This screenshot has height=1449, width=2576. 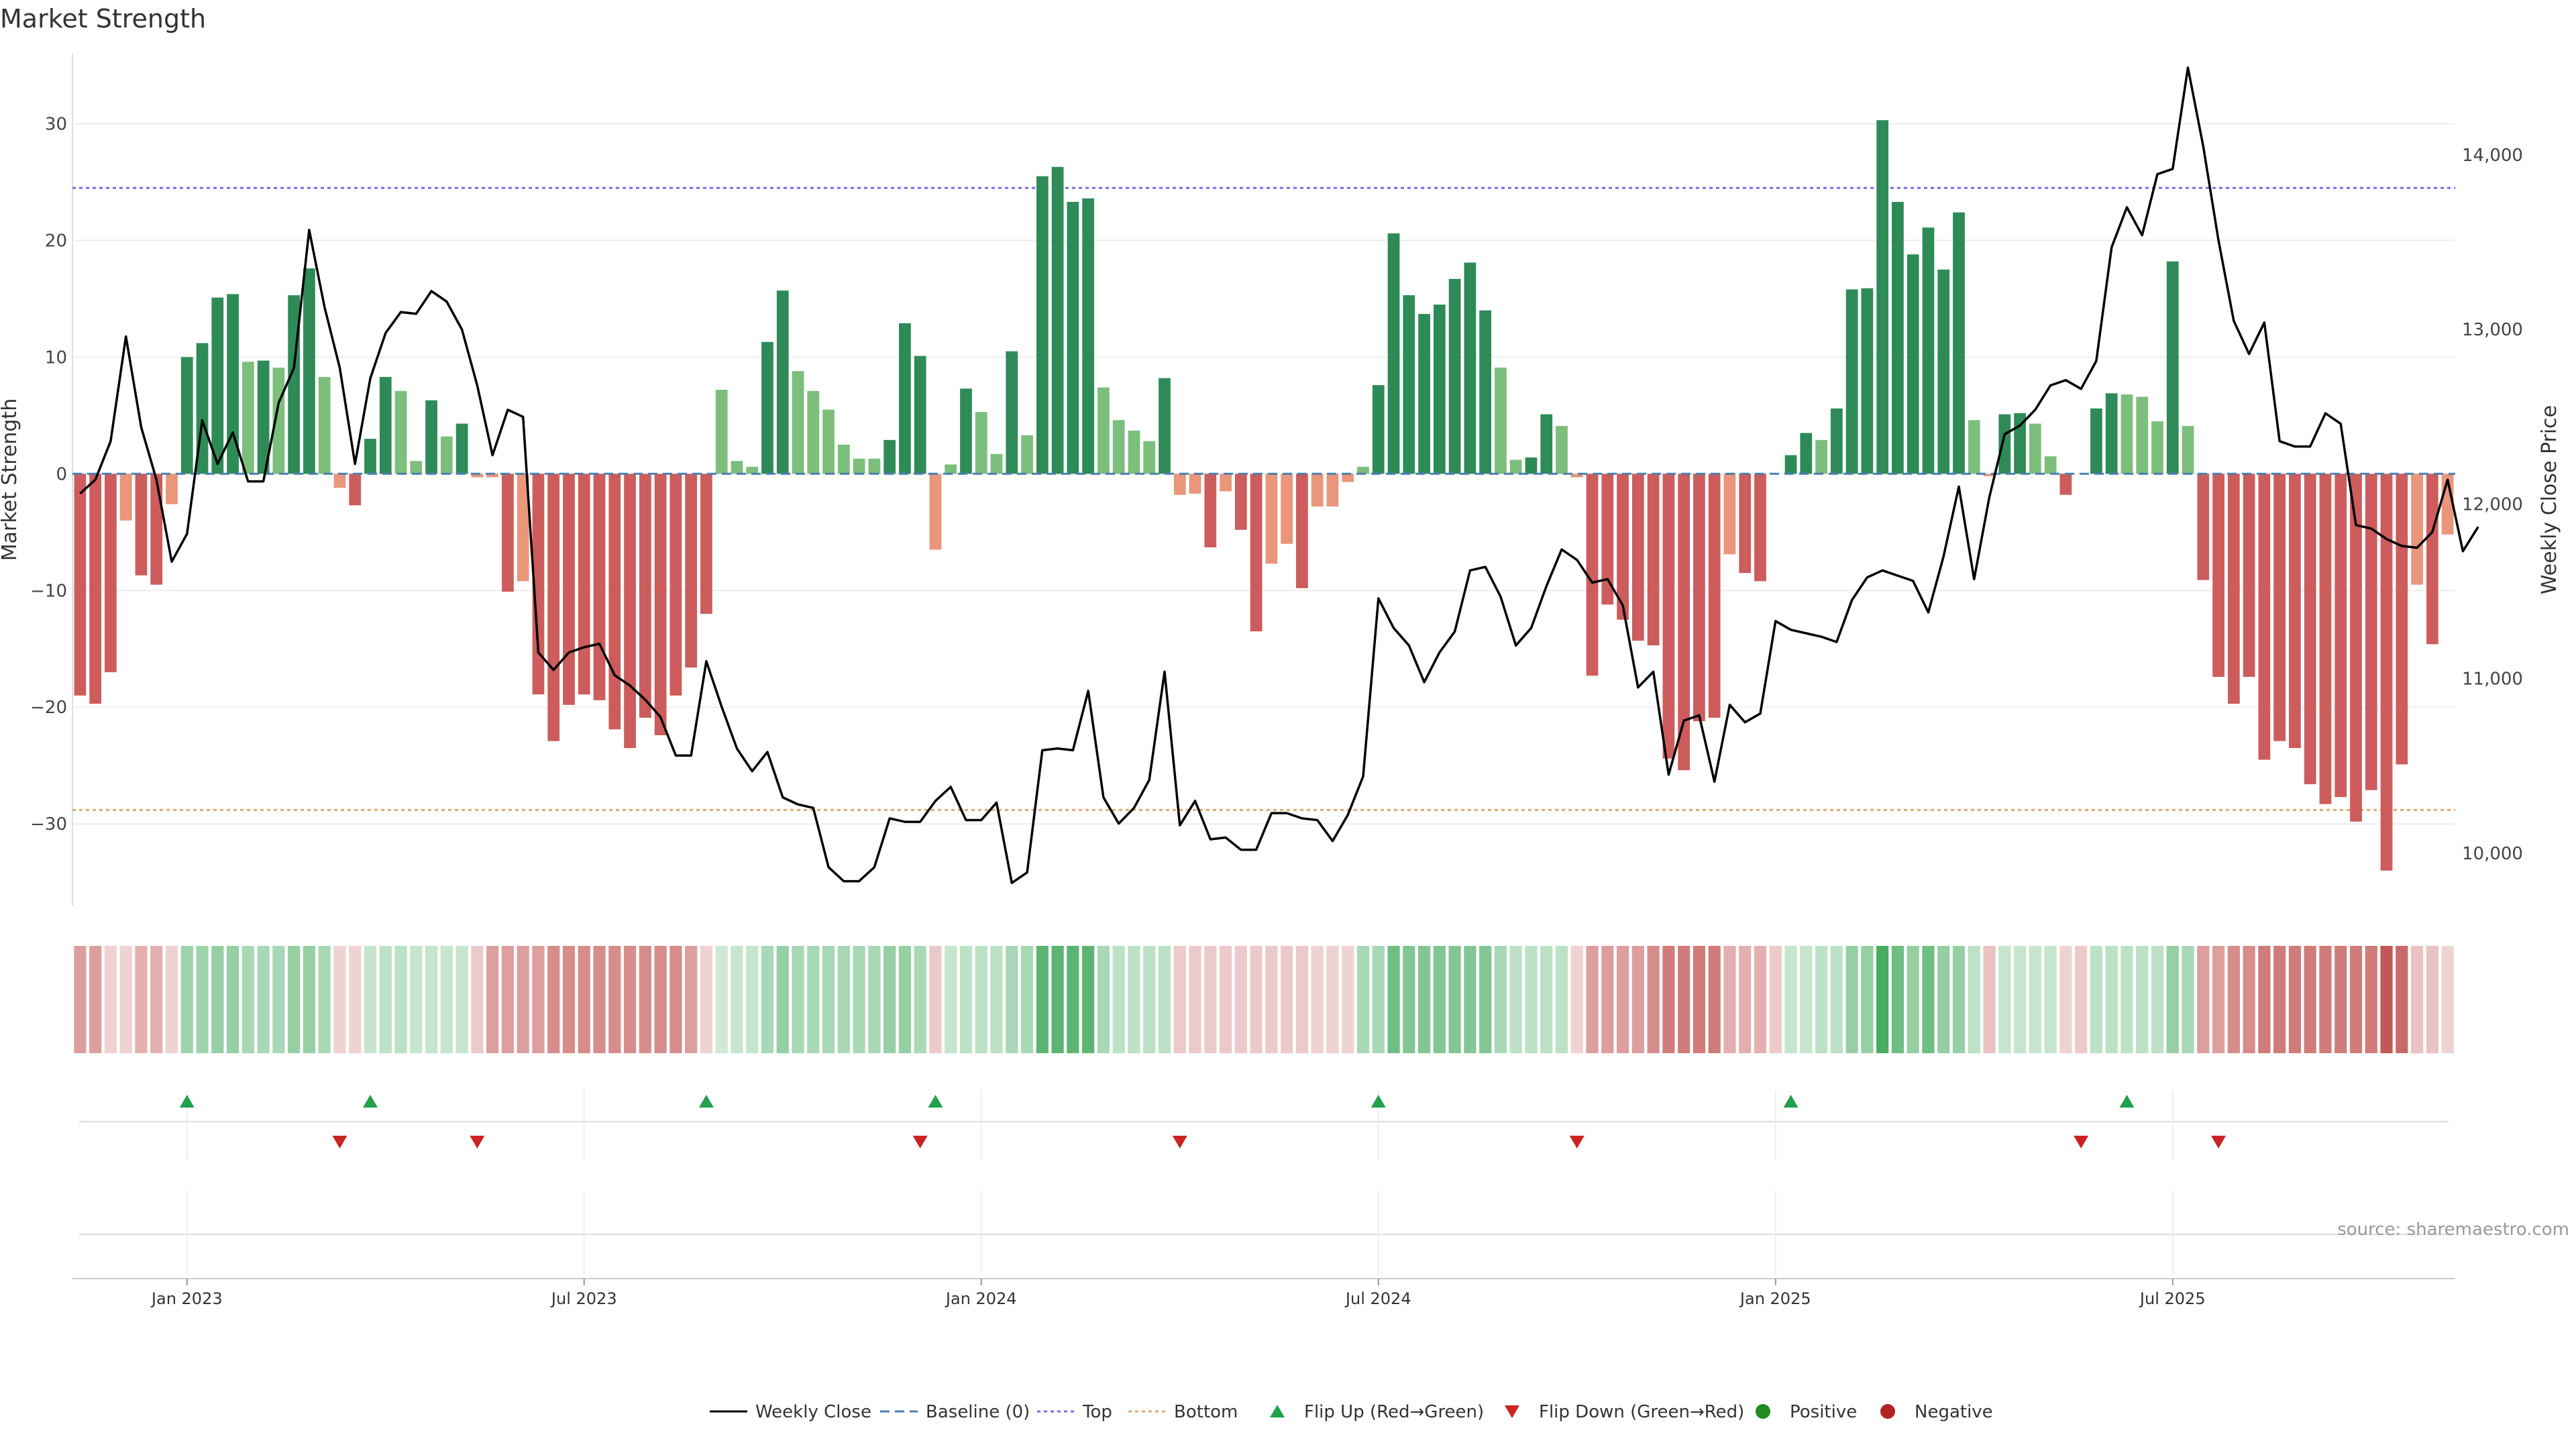 I want to click on x-tick-label: Jan 2023, so click(x=186, y=1298).